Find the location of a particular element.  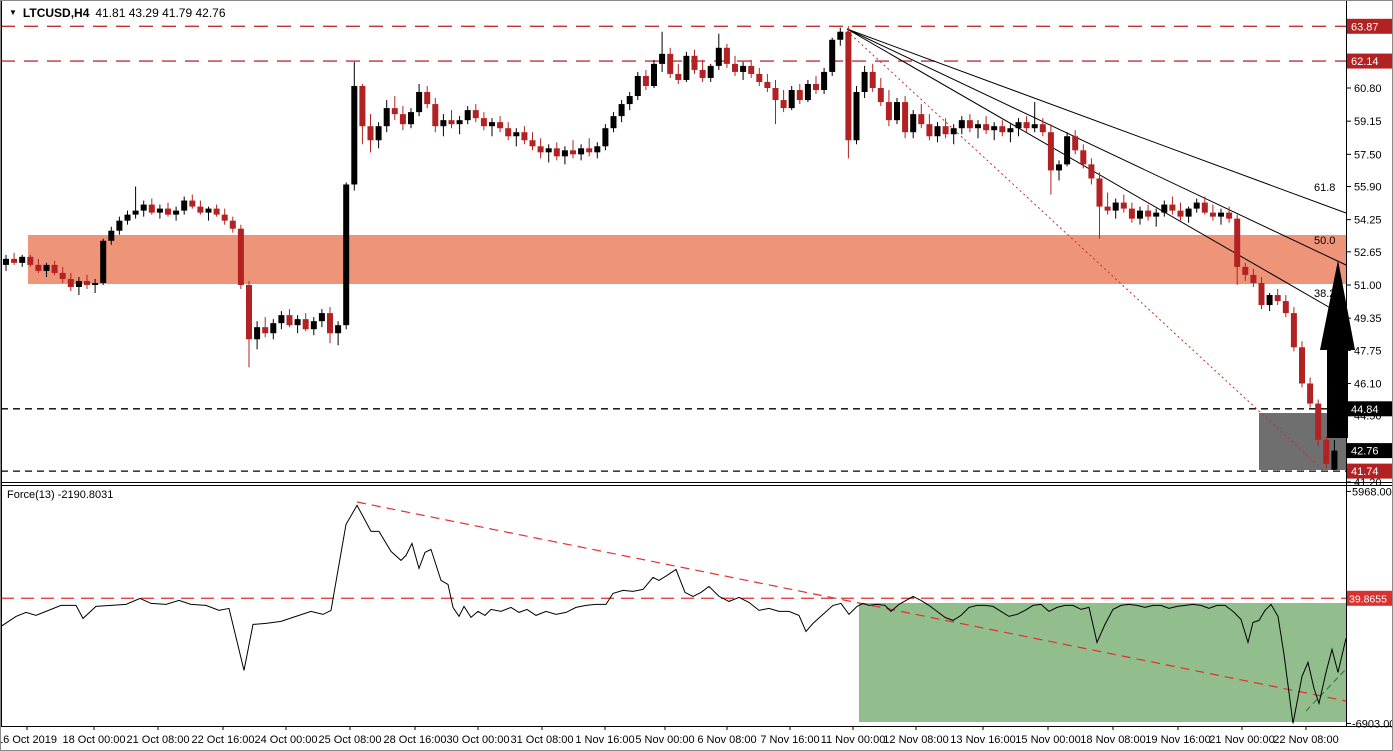

time-tick-label: 1 Nov 16:00 is located at coordinates (604, 740).